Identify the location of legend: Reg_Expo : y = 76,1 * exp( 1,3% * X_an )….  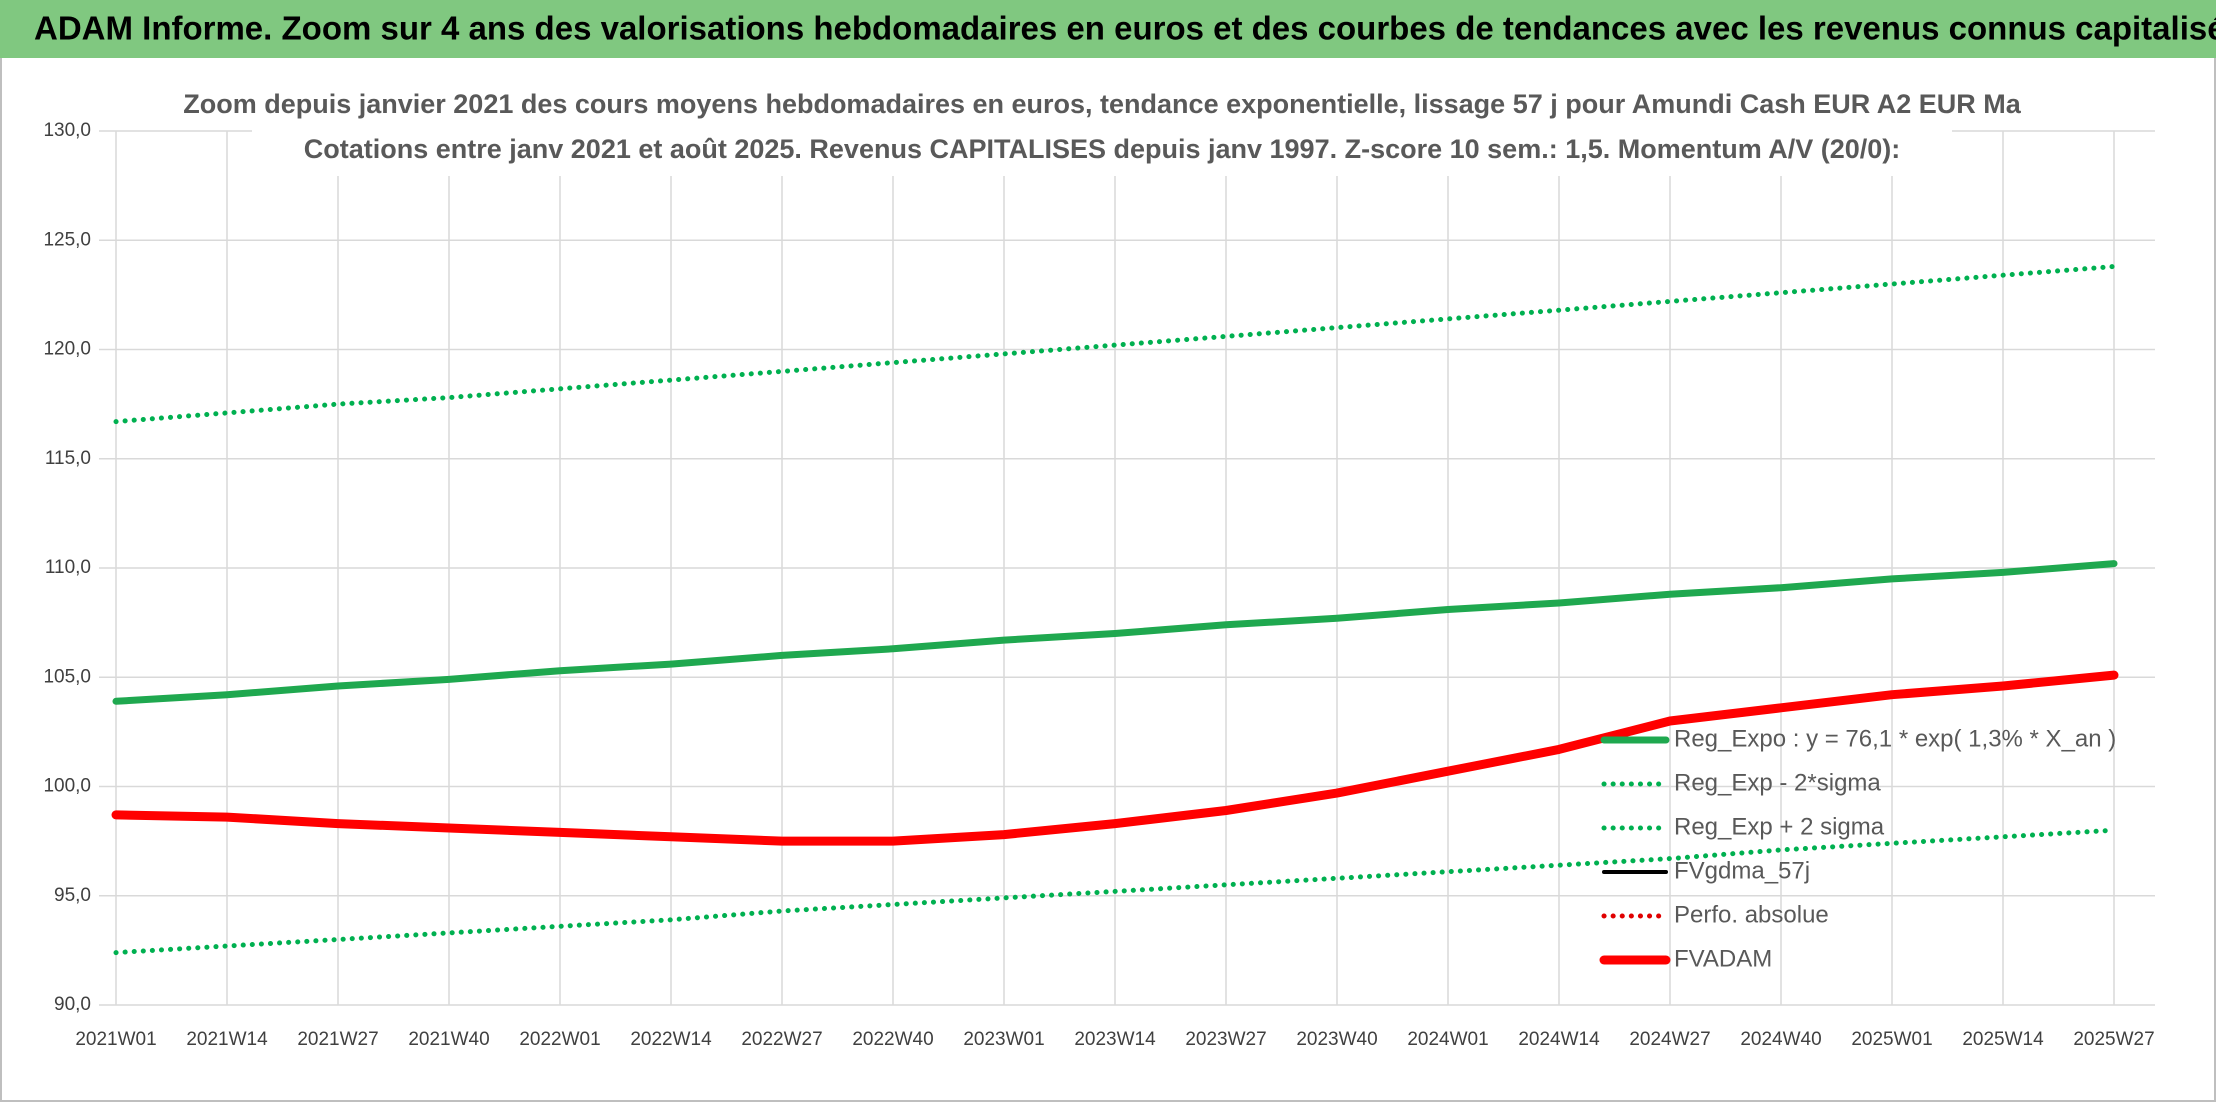
(1857, 848).